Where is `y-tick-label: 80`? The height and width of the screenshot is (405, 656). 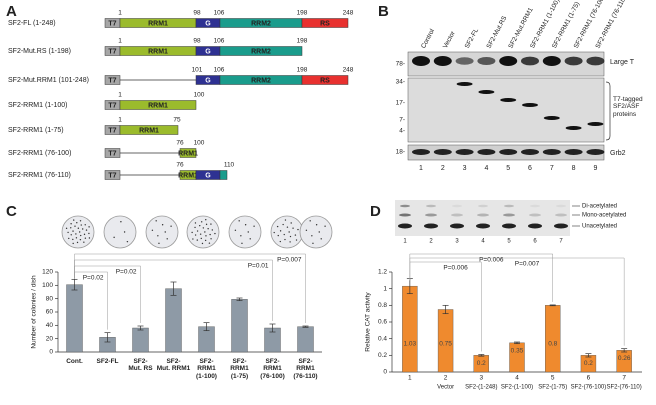
y-tick-label: 80 is located at coordinates (50, 298).